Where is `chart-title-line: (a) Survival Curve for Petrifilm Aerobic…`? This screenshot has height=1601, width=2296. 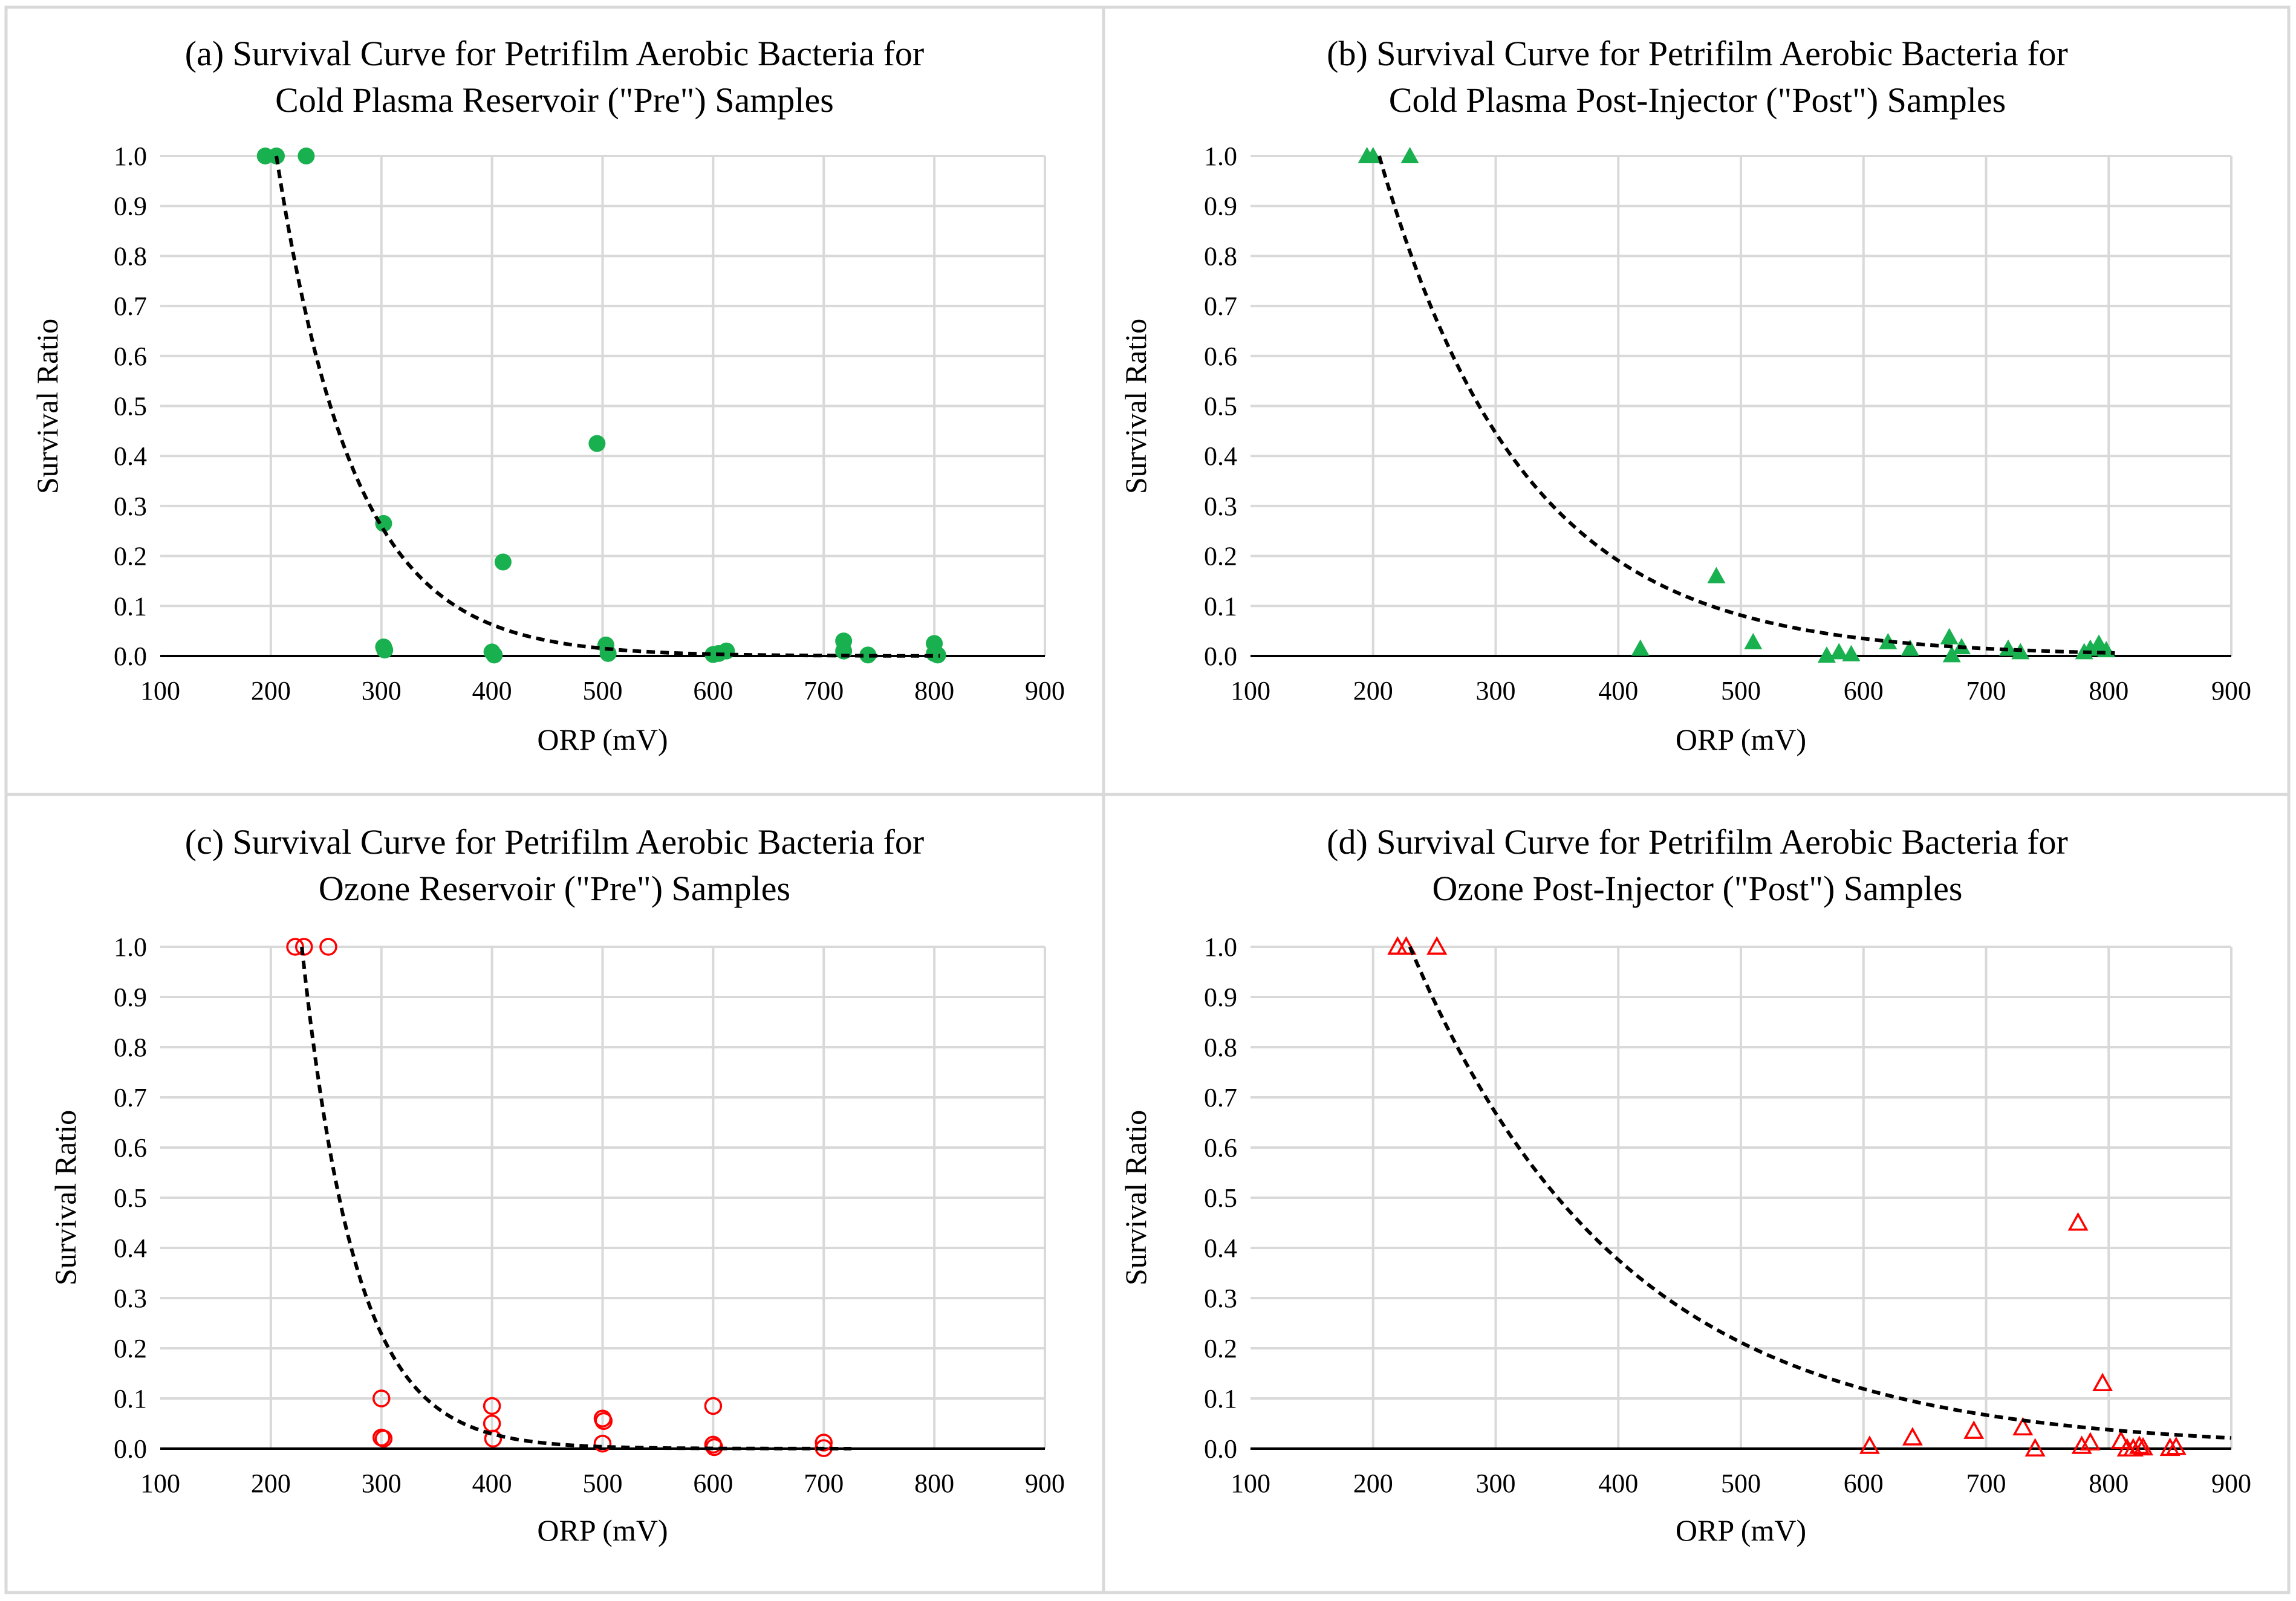
chart-title-line: (a) Survival Curve for Petrifilm Aerobic… is located at coordinates (554, 53).